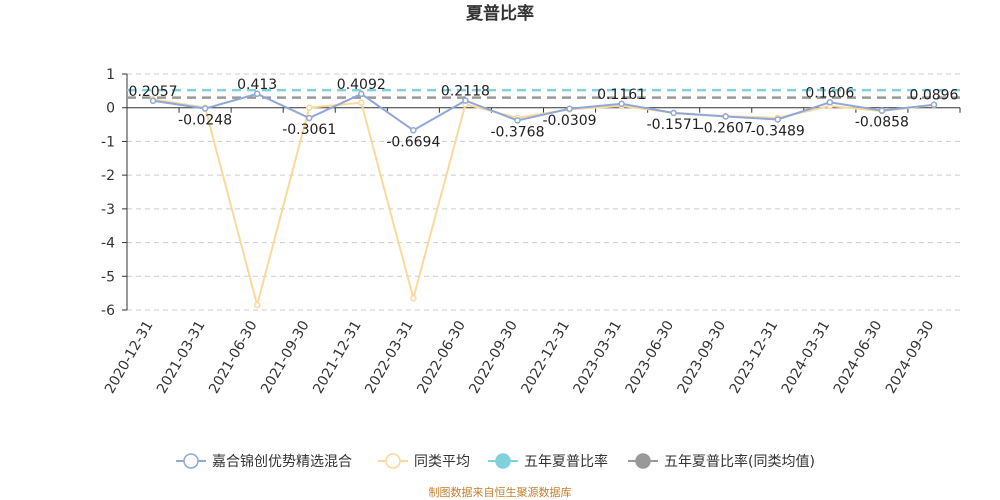  I want to click on y-tick-label: -1, so click(108, 142).